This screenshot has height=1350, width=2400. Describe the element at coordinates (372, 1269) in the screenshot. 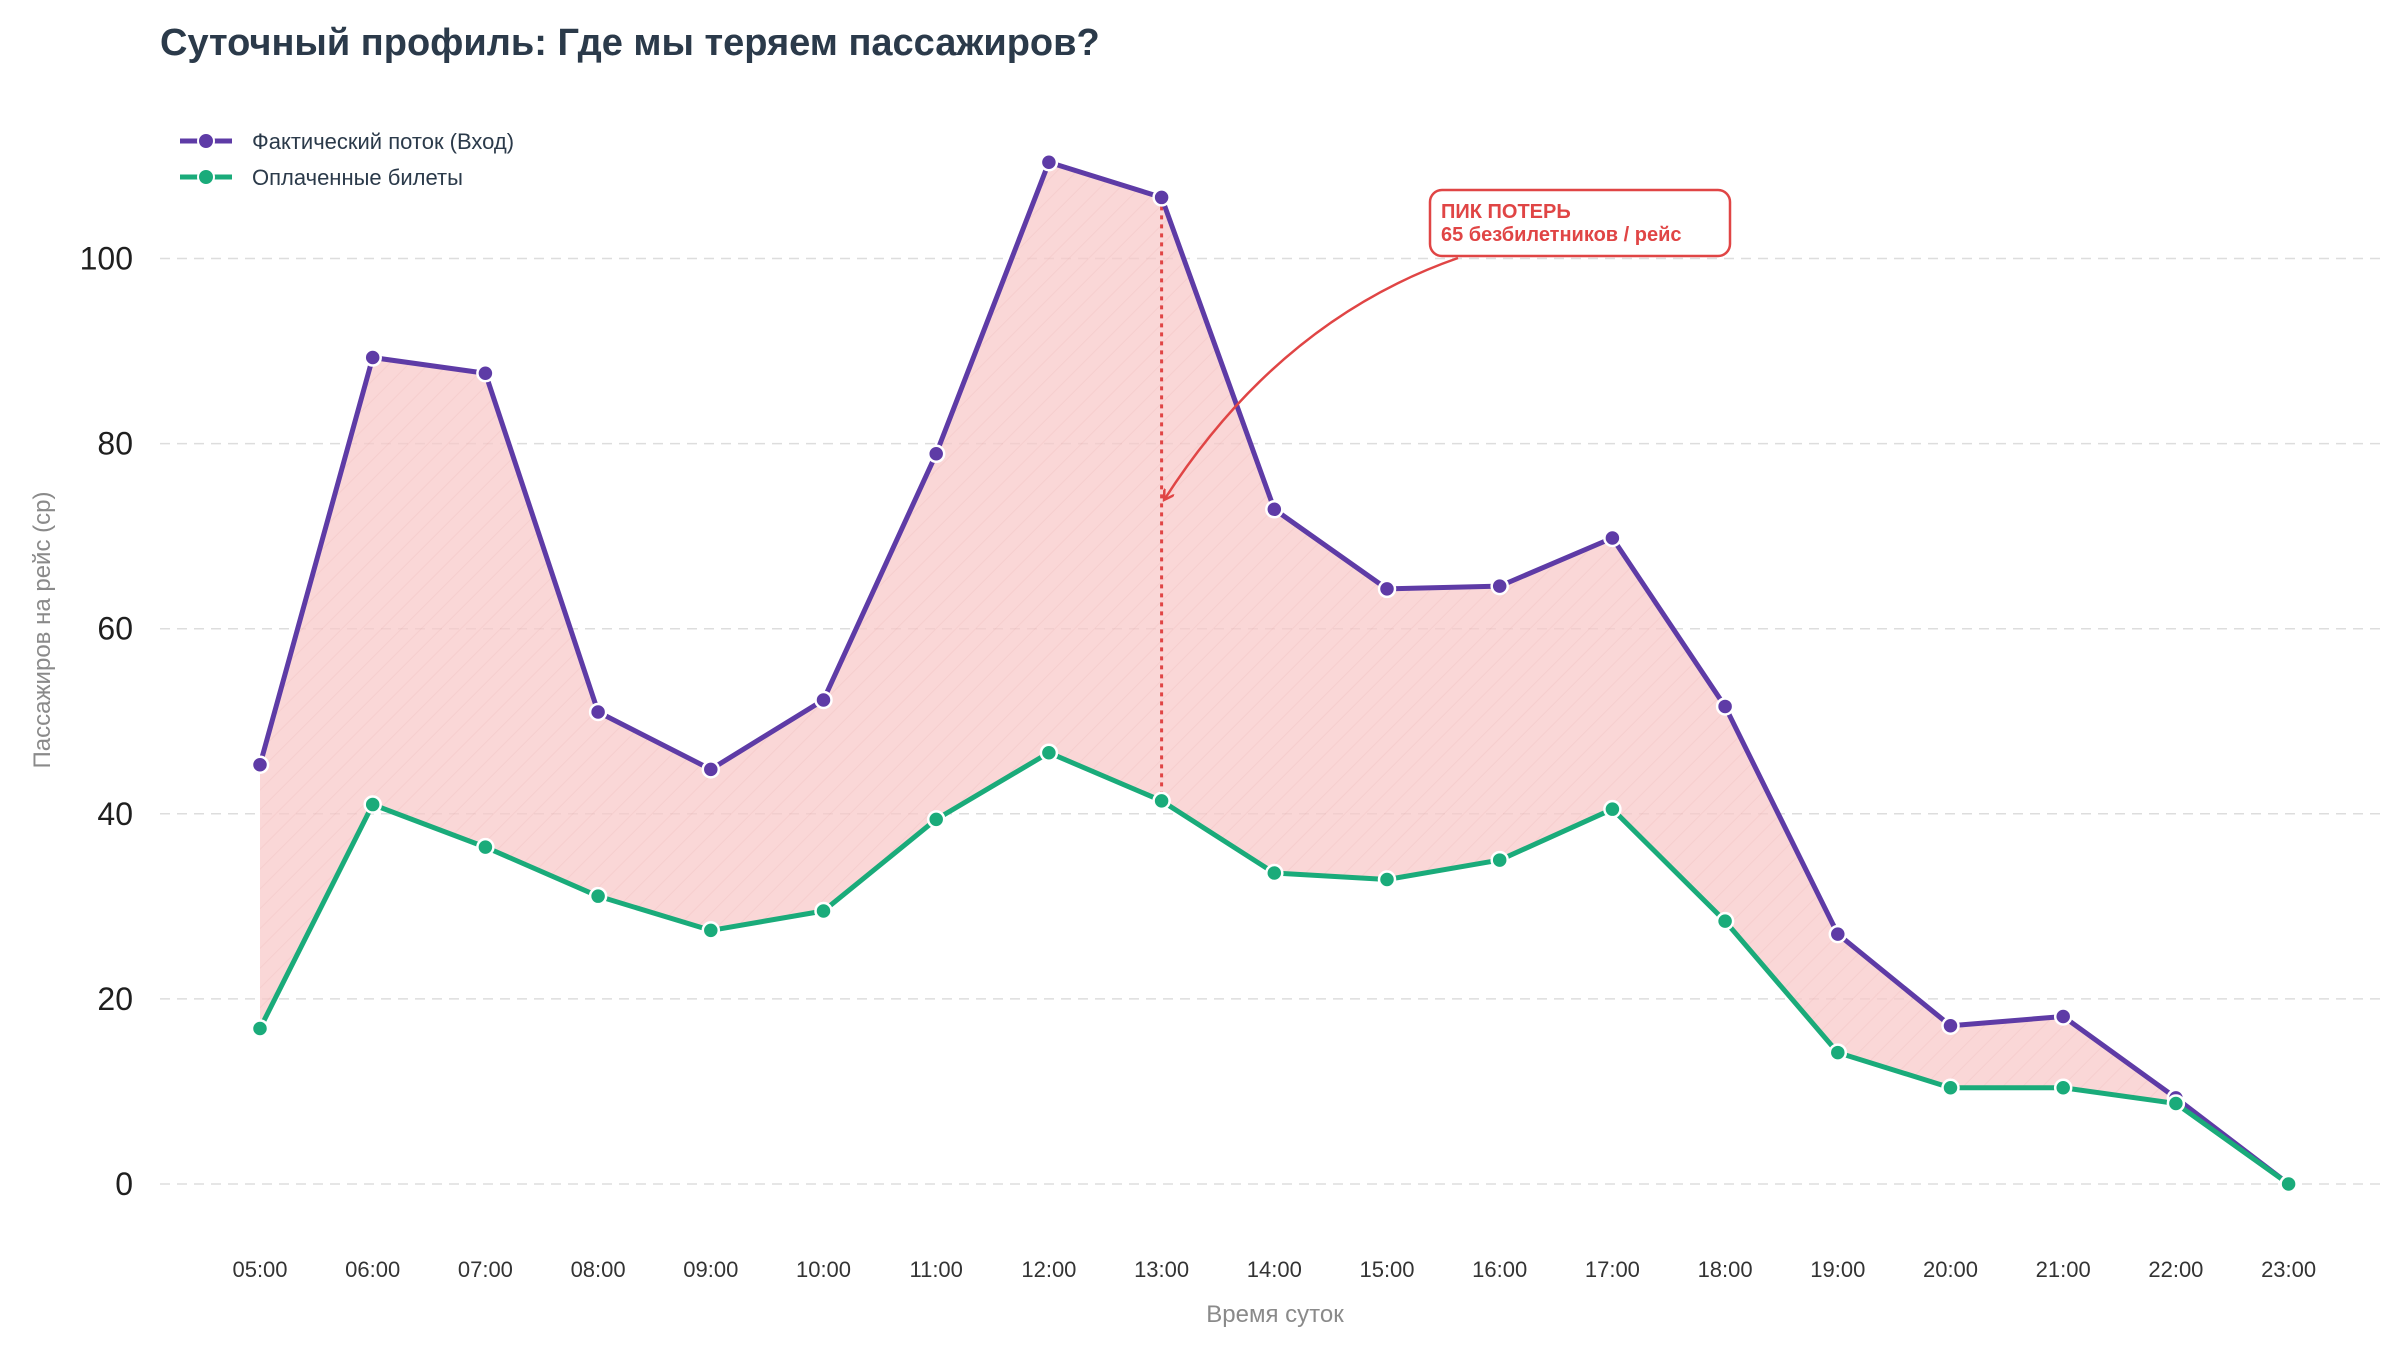

I see `x-tick-label-0600: 06:00` at that location.